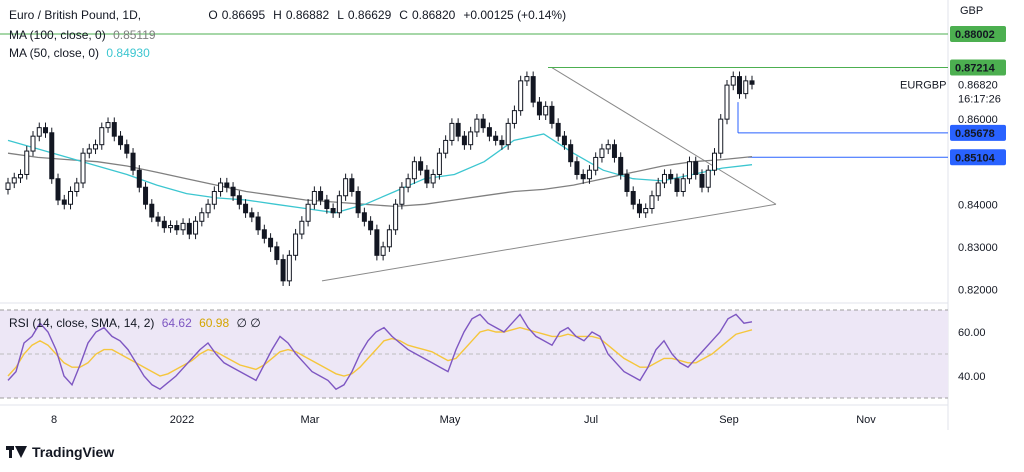  What do you see at coordinates (975, 158) in the screenshot?
I see `price-badge-label: 0.85104` at bounding box center [975, 158].